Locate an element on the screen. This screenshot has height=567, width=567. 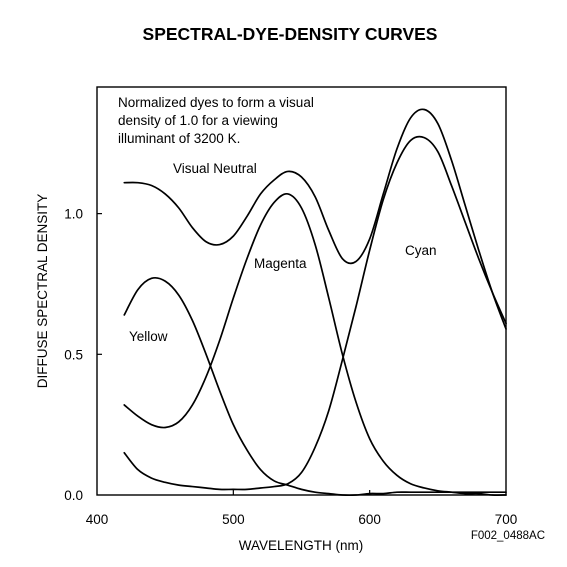
chart-title: SPECTRAL-DYE-DENSITY CURVES is located at coordinates (290, 34).